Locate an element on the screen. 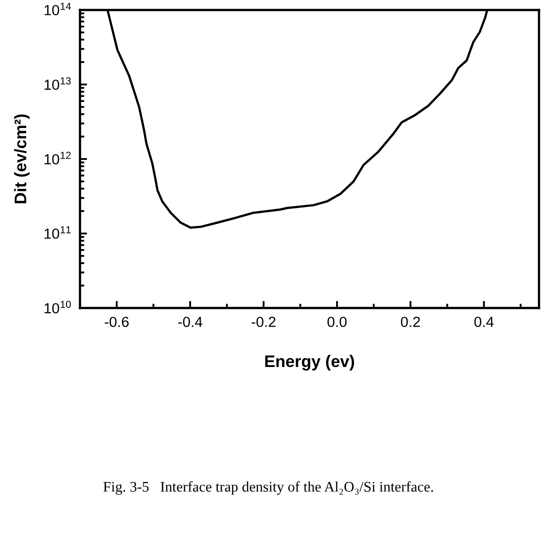 Image resolution: width=541 pixels, height=560 pixels. x-tick-label: 0.2 is located at coordinates (410, 322).